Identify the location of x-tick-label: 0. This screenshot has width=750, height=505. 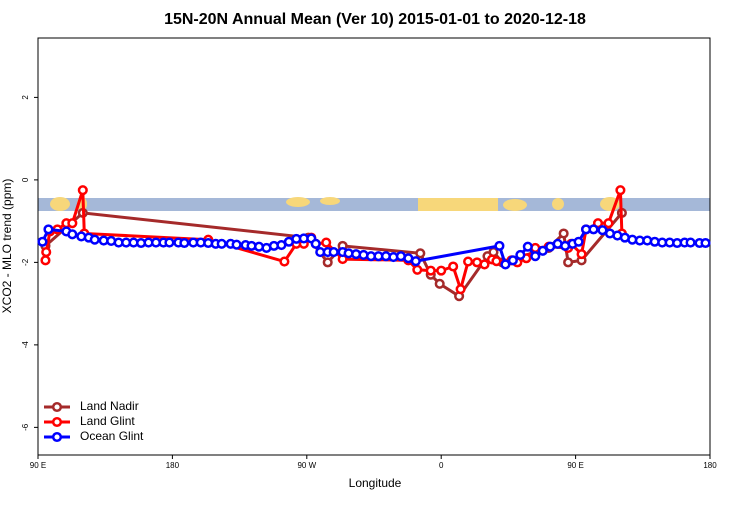
(441, 465).